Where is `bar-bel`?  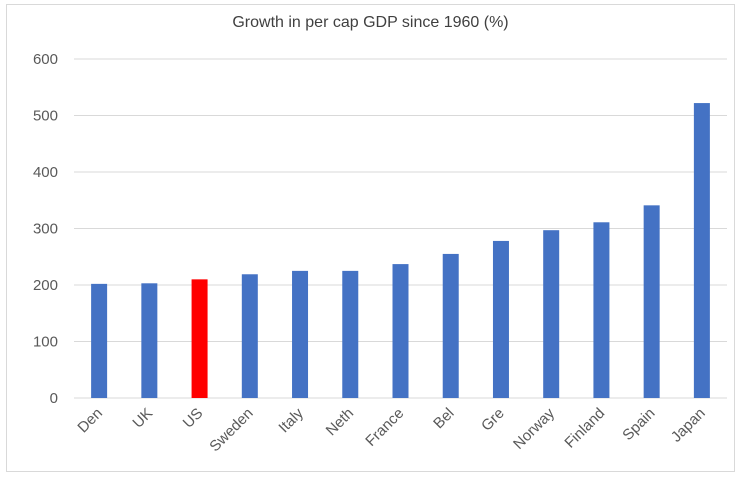 bar-bel is located at coordinates (450, 325).